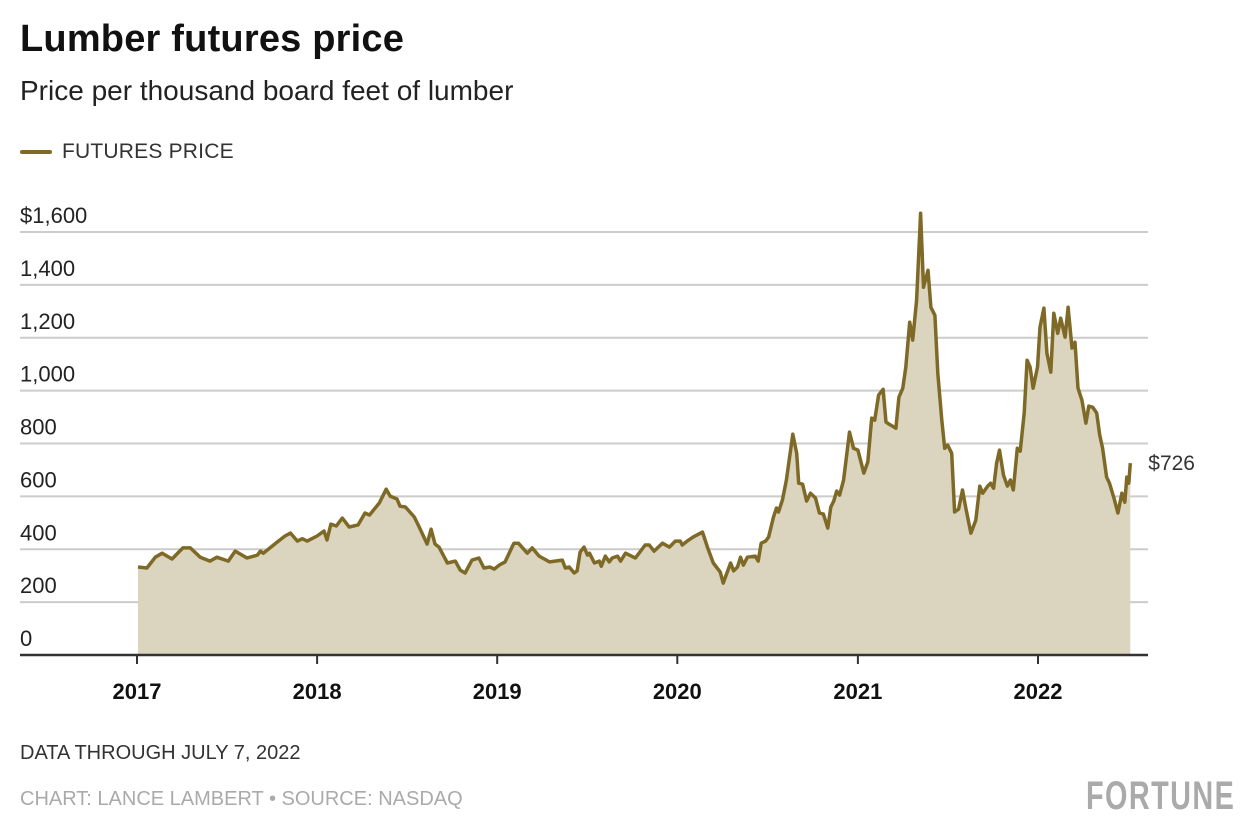 This screenshot has height=840, width=1240. What do you see at coordinates (1171, 463) in the screenshot?
I see `end-value-label: $726` at bounding box center [1171, 463].